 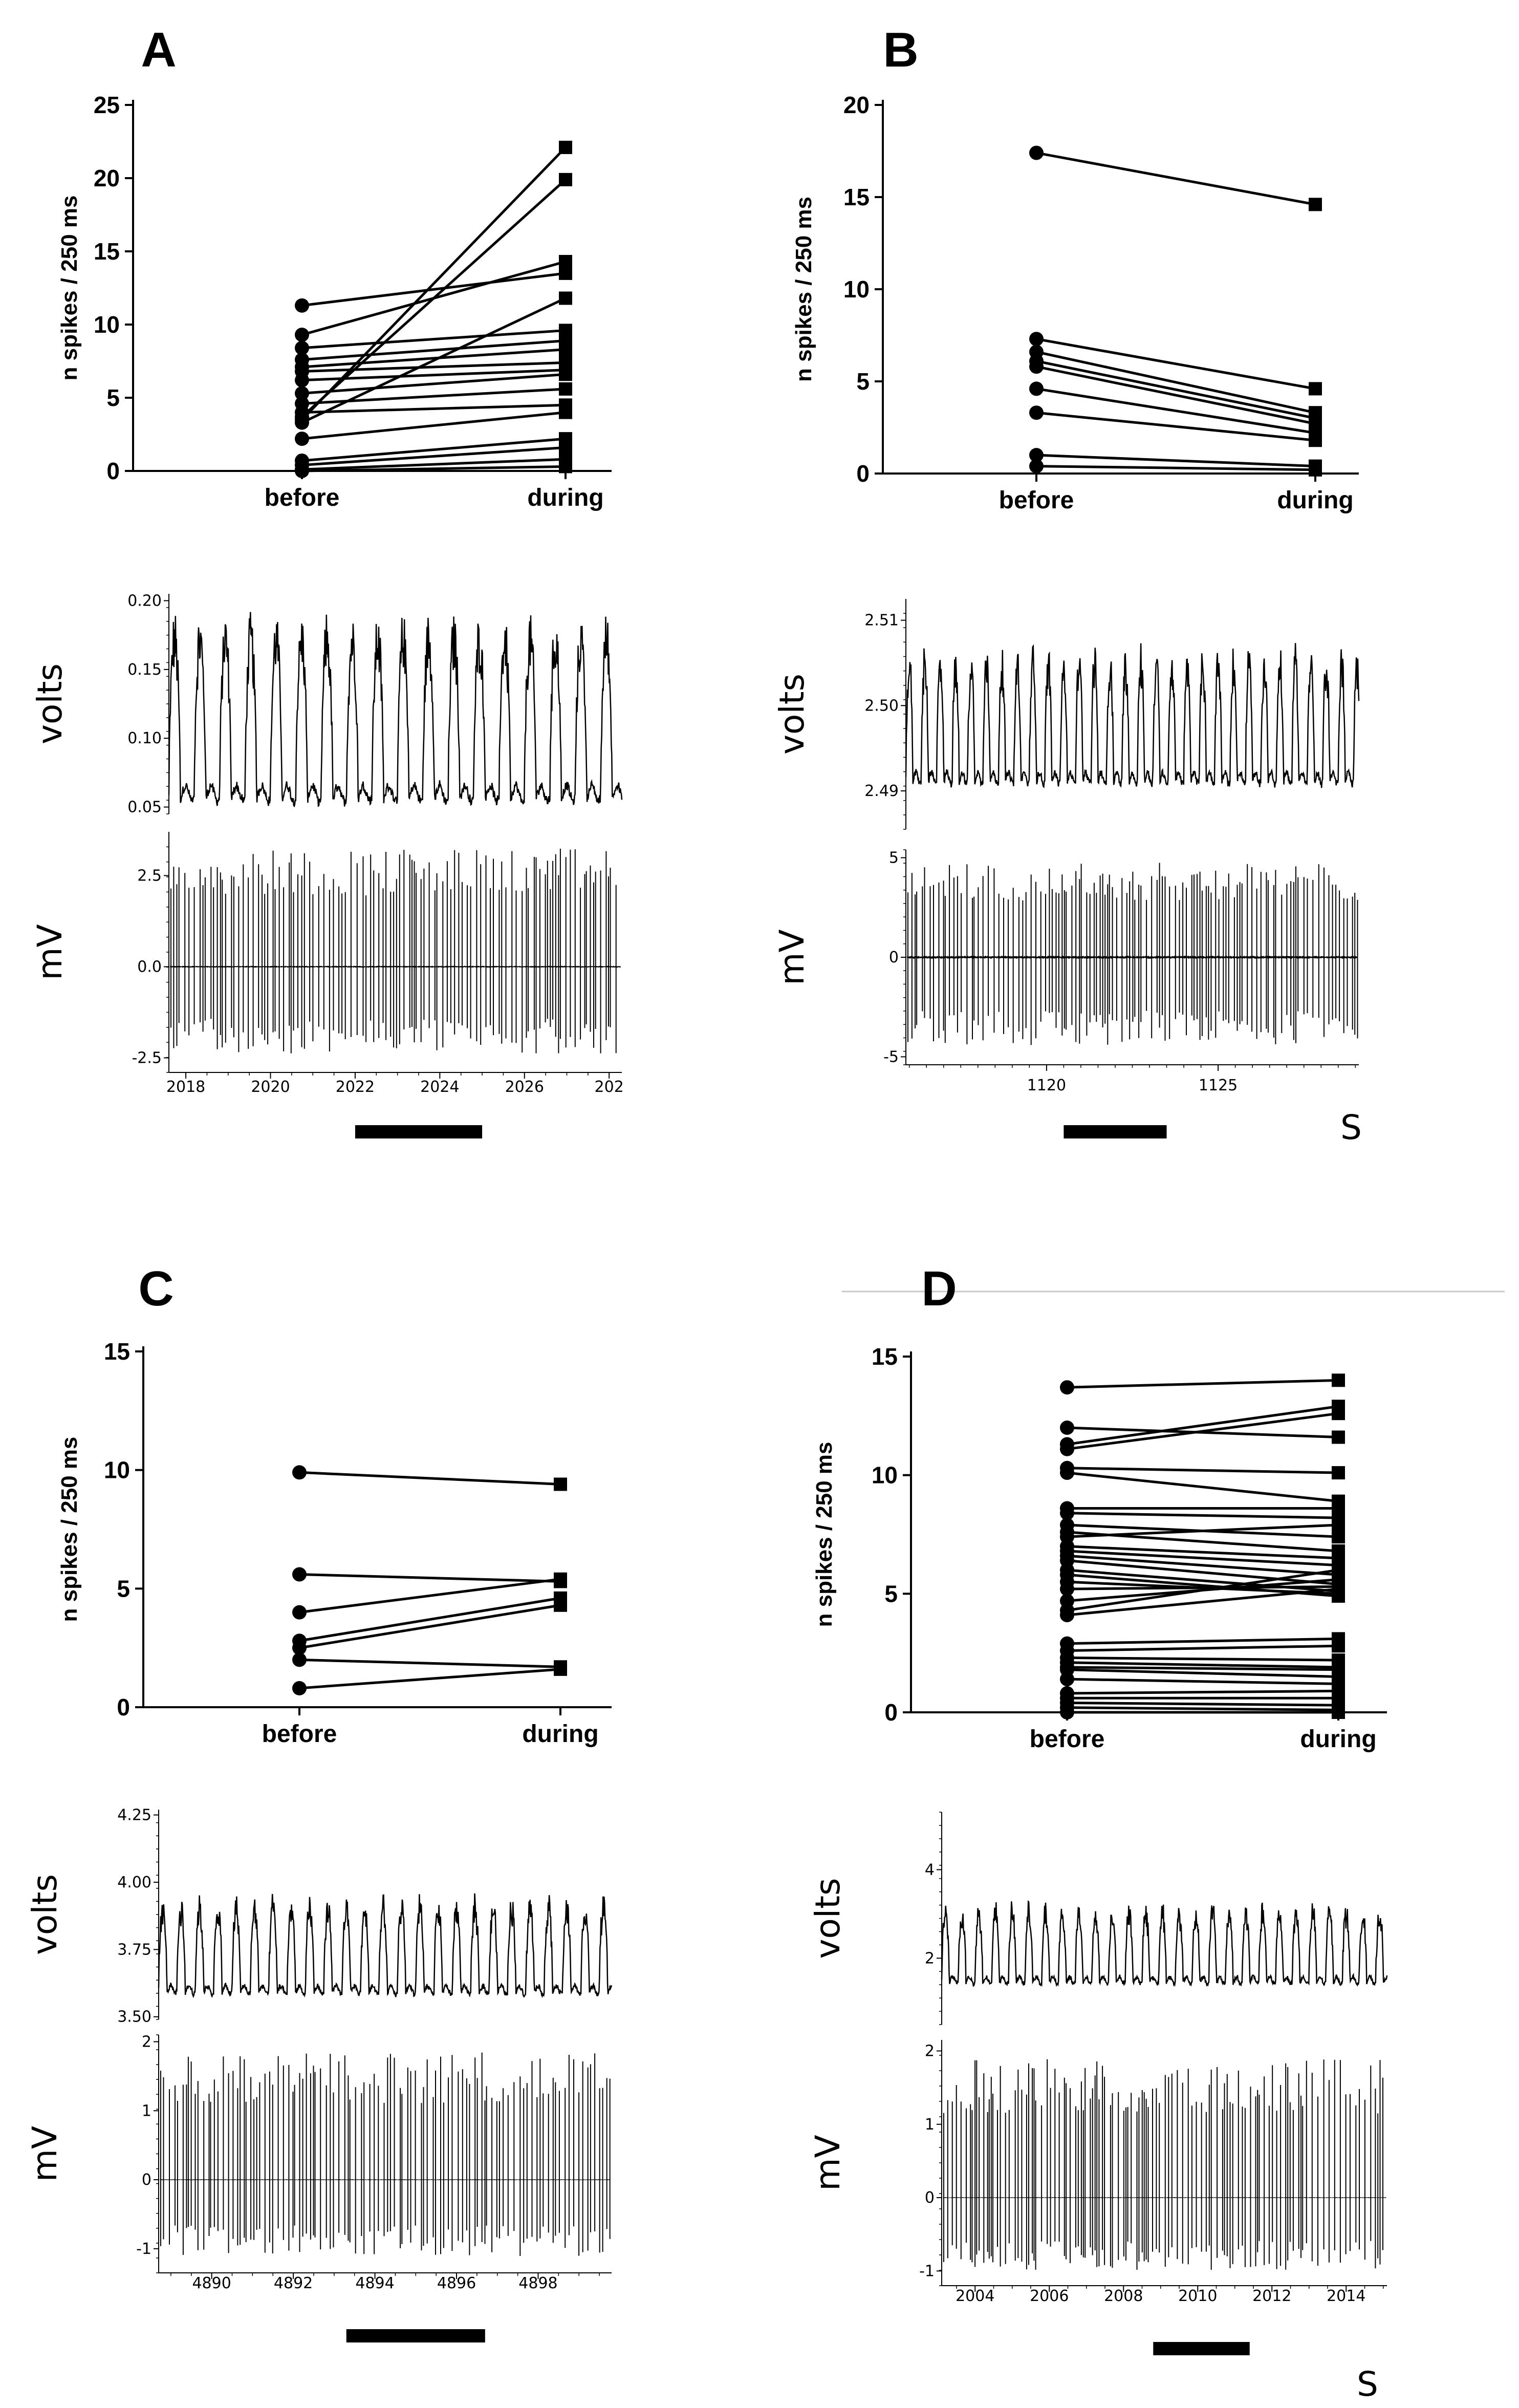 I want to click on y-axis-label: n spikes / 250 ms, so click(x=69, y=1529).